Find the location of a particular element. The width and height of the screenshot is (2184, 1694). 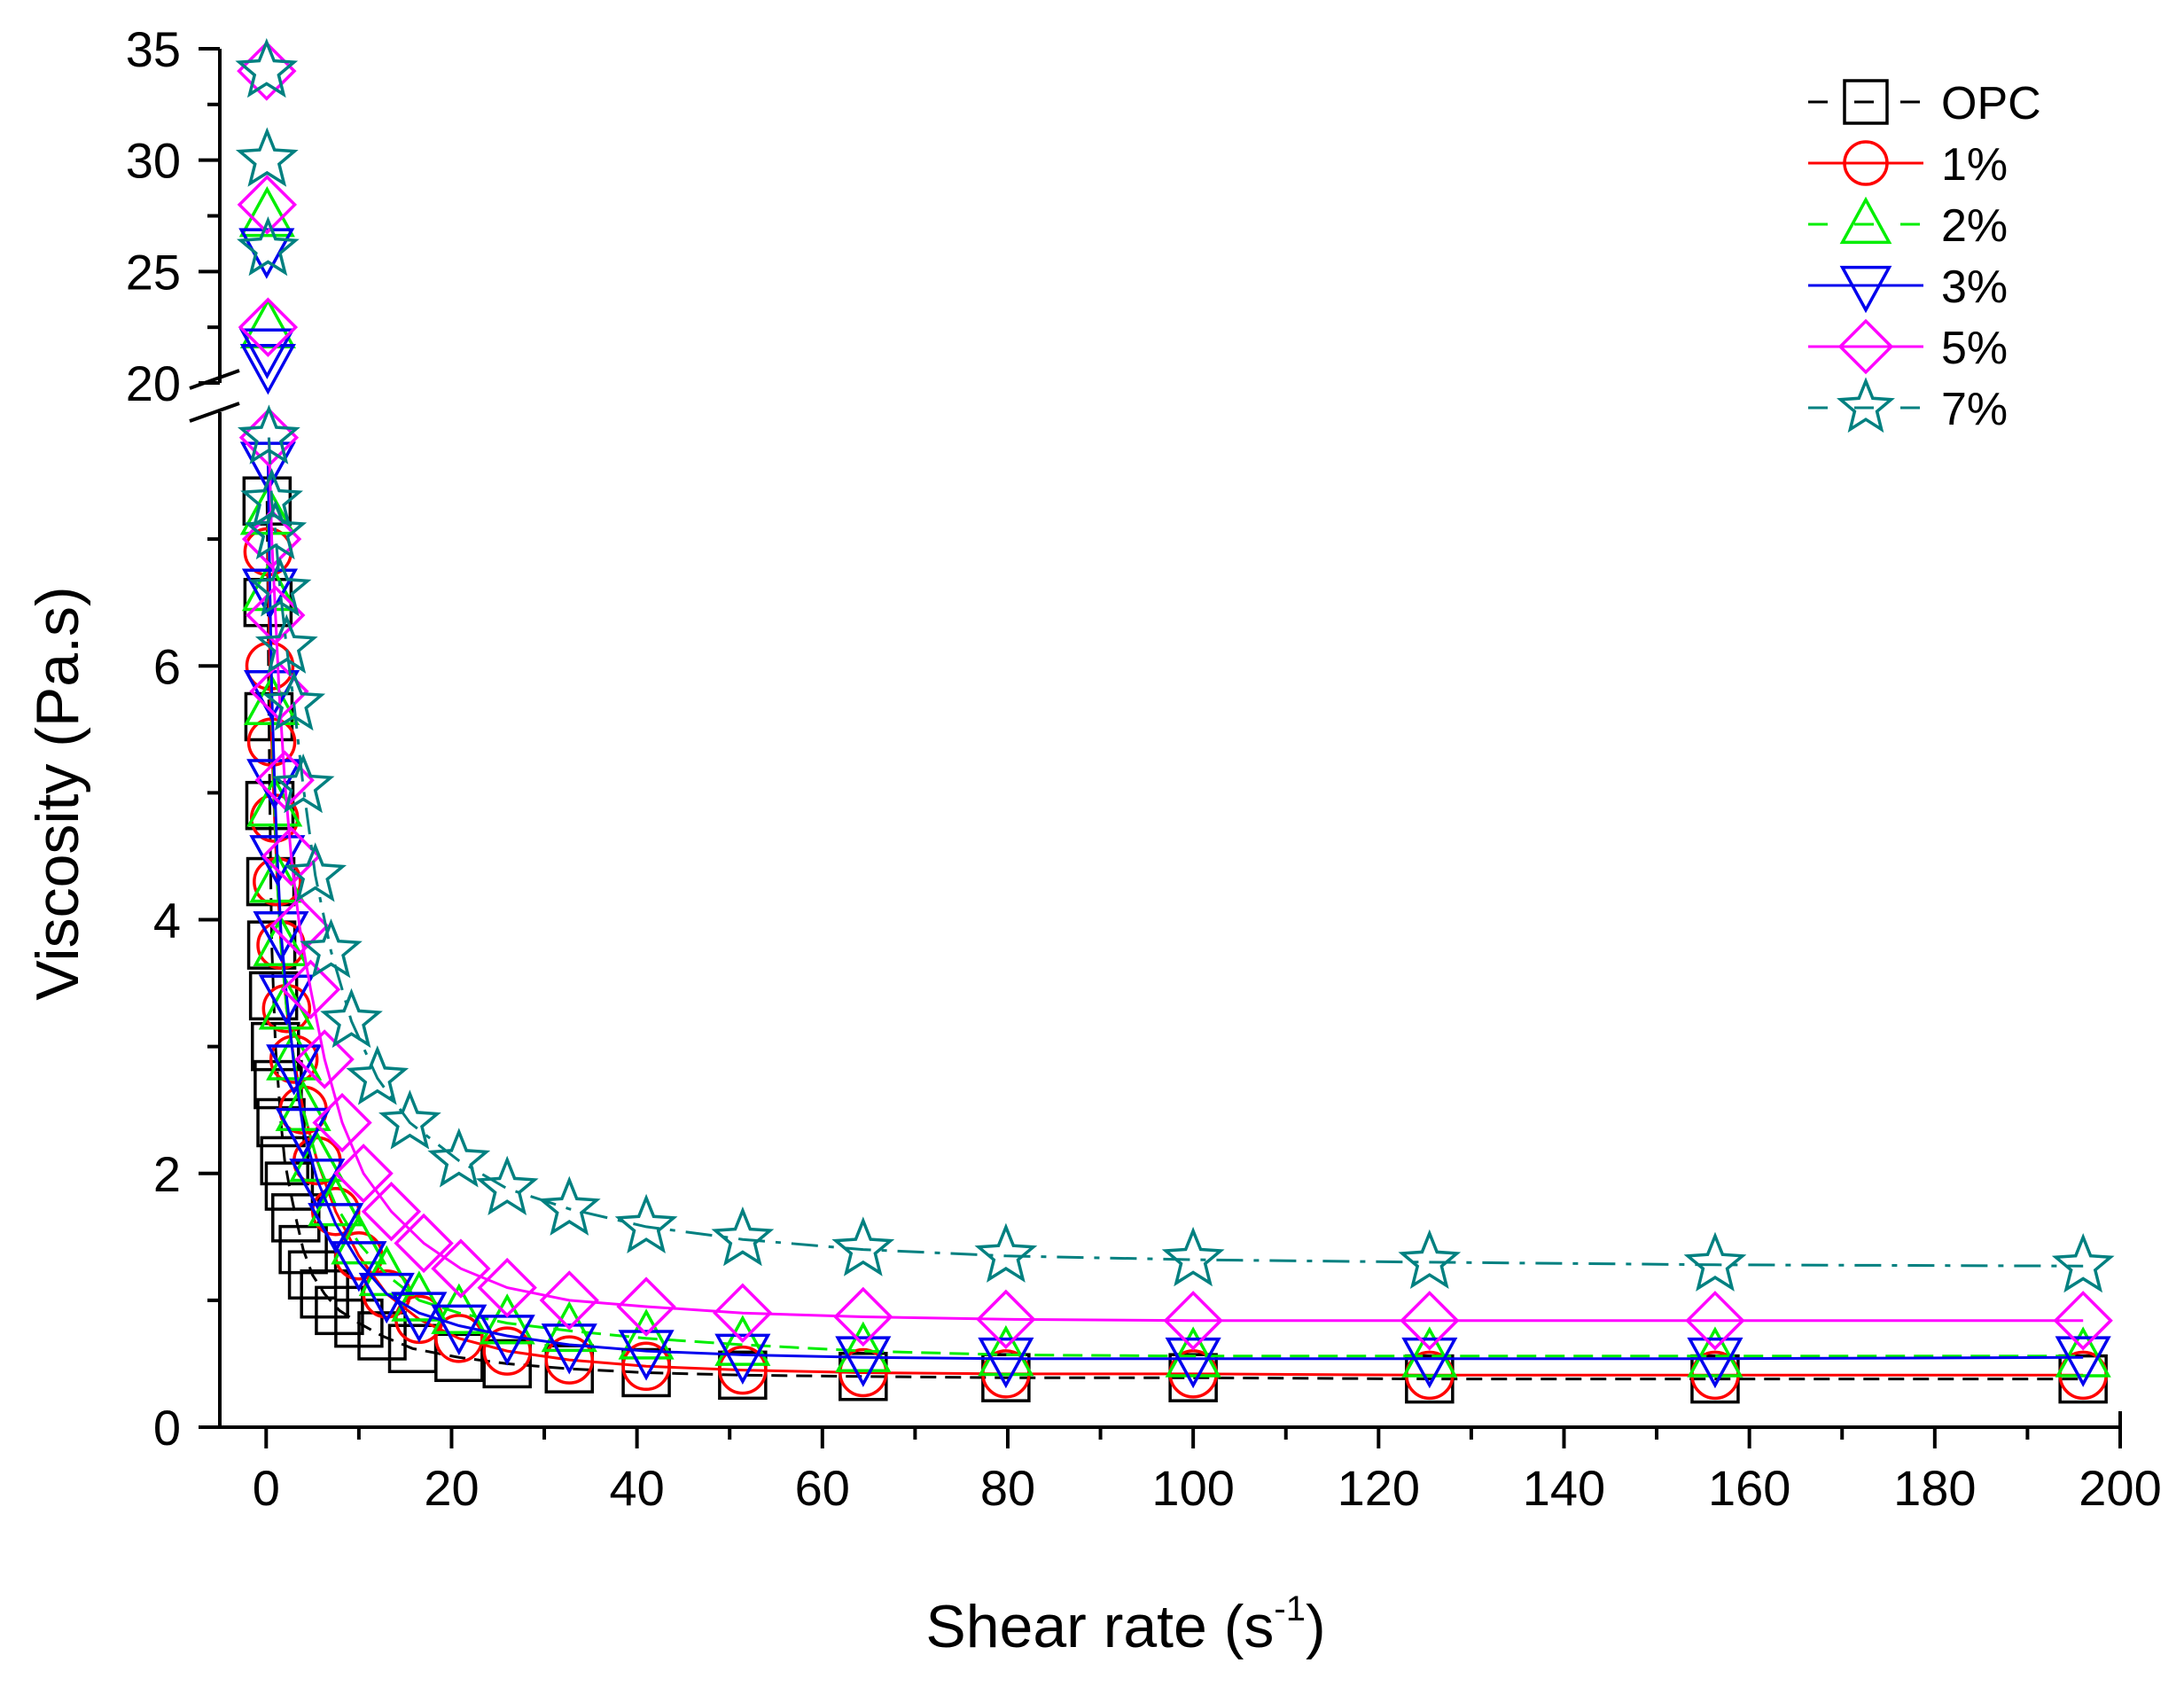

y-tick-label: 30 is located at coordinates (153, 161).